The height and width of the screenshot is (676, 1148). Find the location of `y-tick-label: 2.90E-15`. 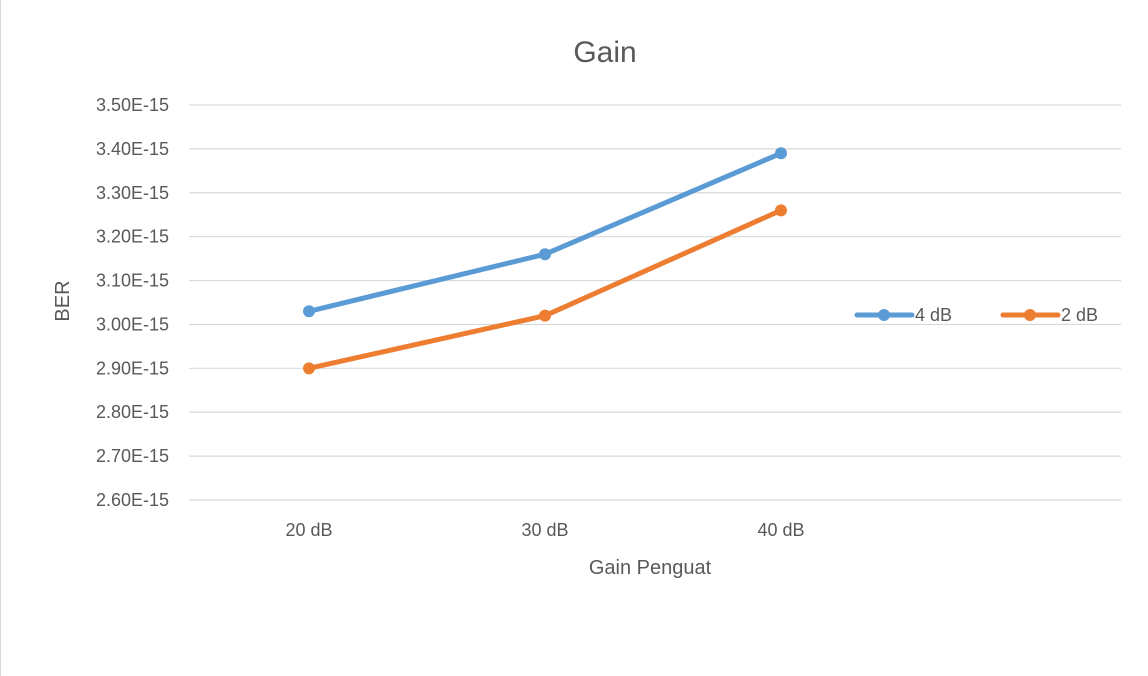

y-tick-label: 2.90E-15 is located at coordinates (132, 368).